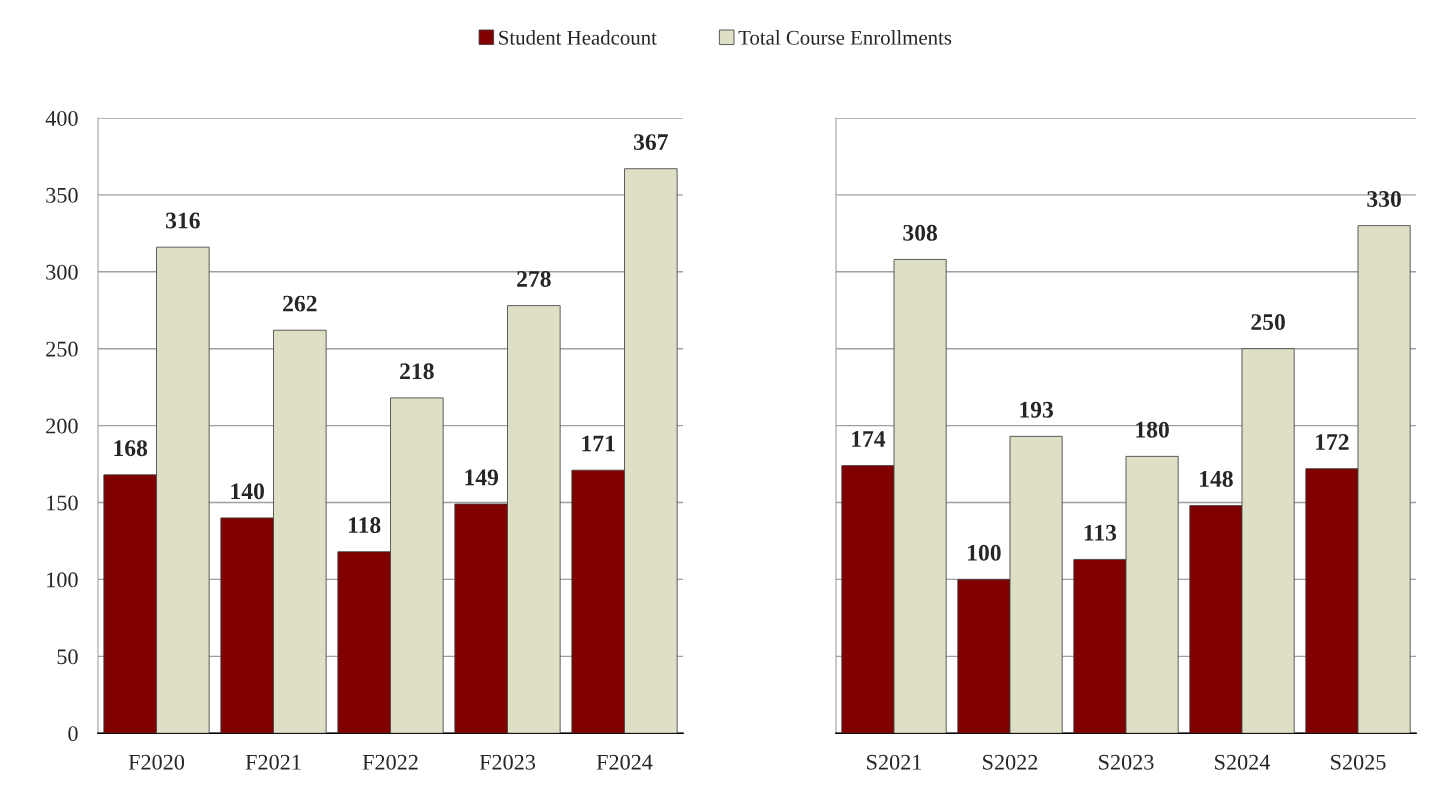 This screenshot has height=797, width=1431. I want to click on data-label: 316, so click(183, 220).